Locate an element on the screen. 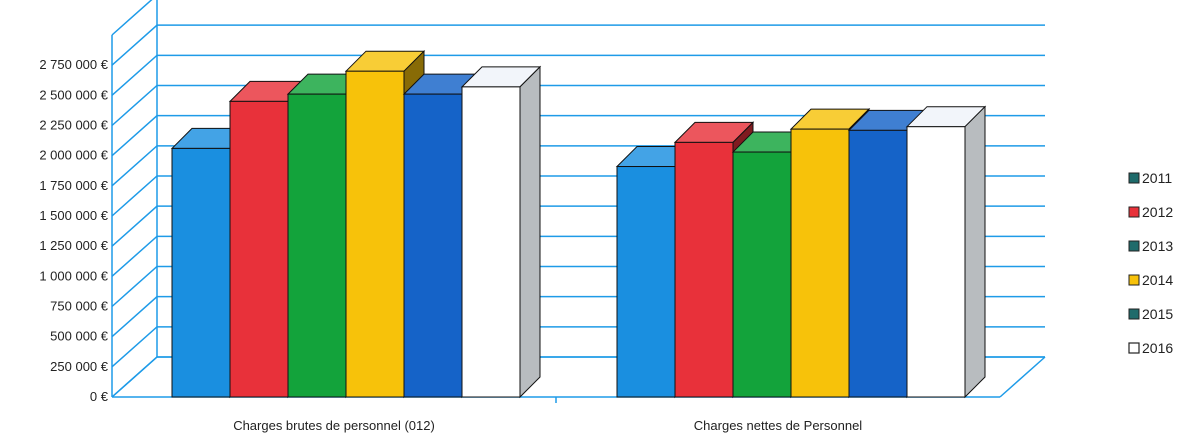 The image size is (1186, 438). y-tick-label: 2 000 000 € is located at coordinates (73, 155).